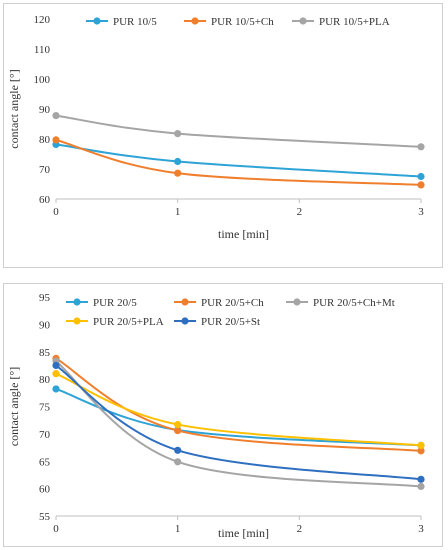 This screenshot has width=448, height=550. What do you see at coordinates (242, 22) in the screenshot?
I see `legend-label: PUR 10/5+Ch` at bounding box center [242, 22].